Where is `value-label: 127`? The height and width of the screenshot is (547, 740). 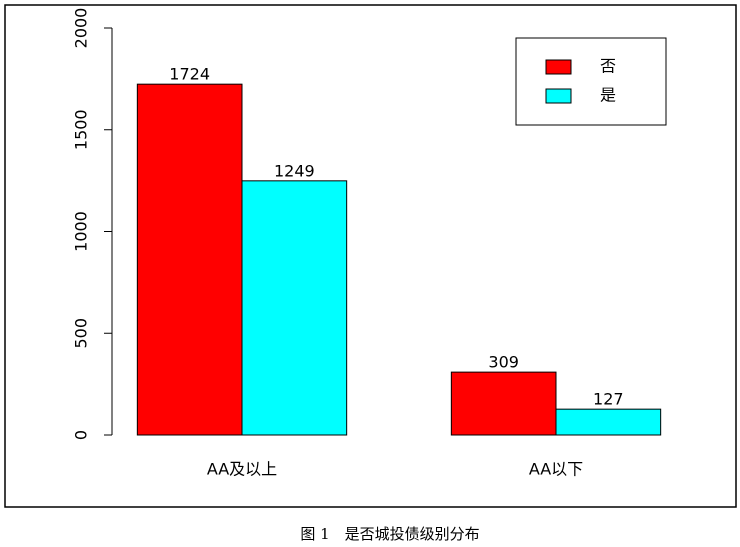 value-label: 127 is located at coordinates (608, 399).